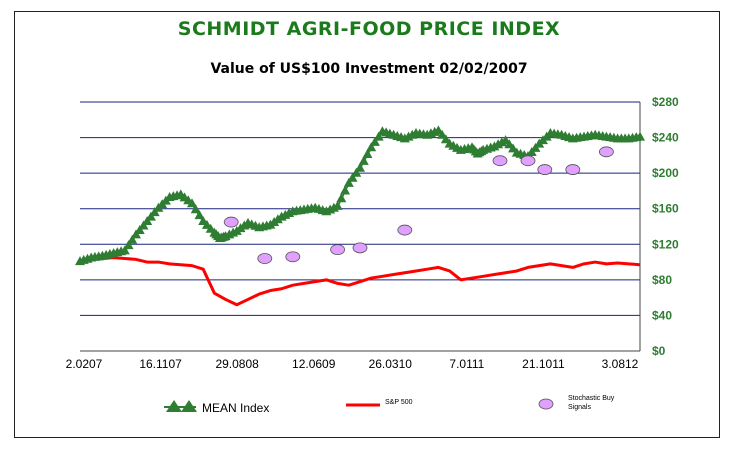  I want to click on x-tick-label: 26.0310, so click(391, 364).